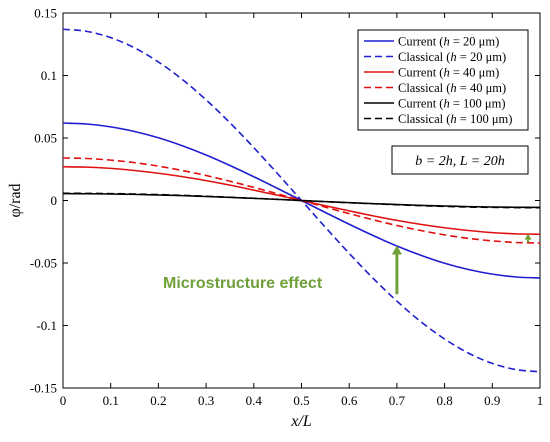 The height and width of the screenshot is (442, 550). Describe the element at coordinates (397, 400) in the screenshot. I see `x-tick-label: 0.7` at that location.